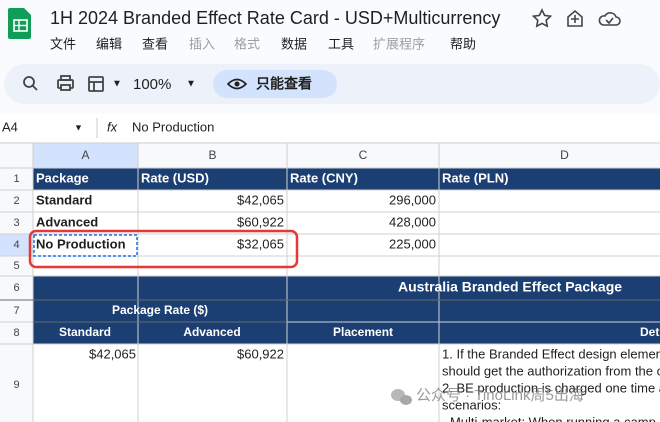 The image size is (660, 422). What do you see at coordinates (64, 199) in the screenshot?
I see `cell: Standard` at bounding box center [64, 199].